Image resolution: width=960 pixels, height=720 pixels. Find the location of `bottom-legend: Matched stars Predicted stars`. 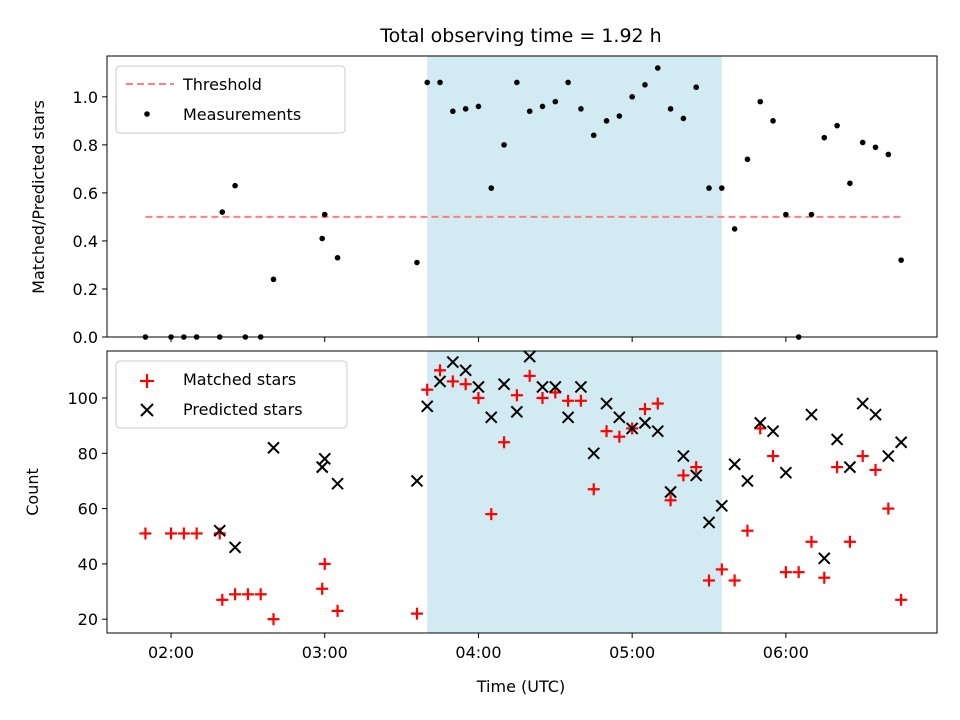

bottom-legend: Matched stars Predicted stars is located at coordinates (231, 394).